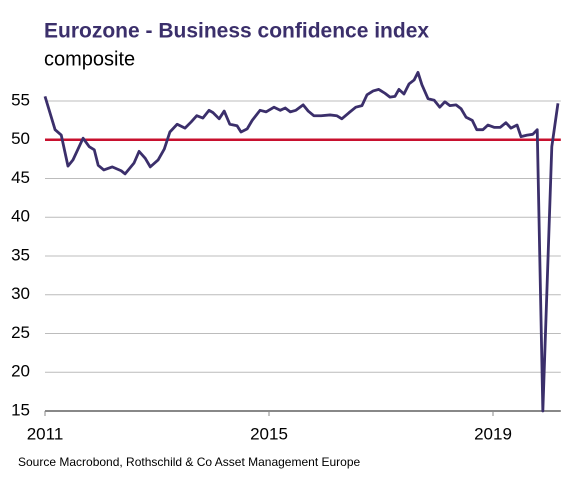 The height and width of the screenshot is (481, 586). Describe the element at coordinates (20, 293) in the screenshot. I see `y-tick-label: 30` at that location.